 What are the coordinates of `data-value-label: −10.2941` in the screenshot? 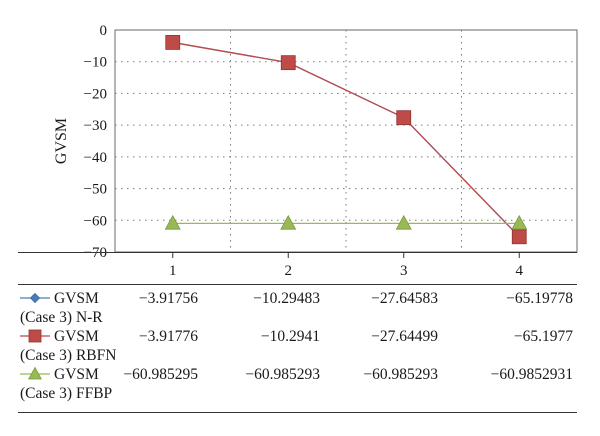 It's located at (290, 336).